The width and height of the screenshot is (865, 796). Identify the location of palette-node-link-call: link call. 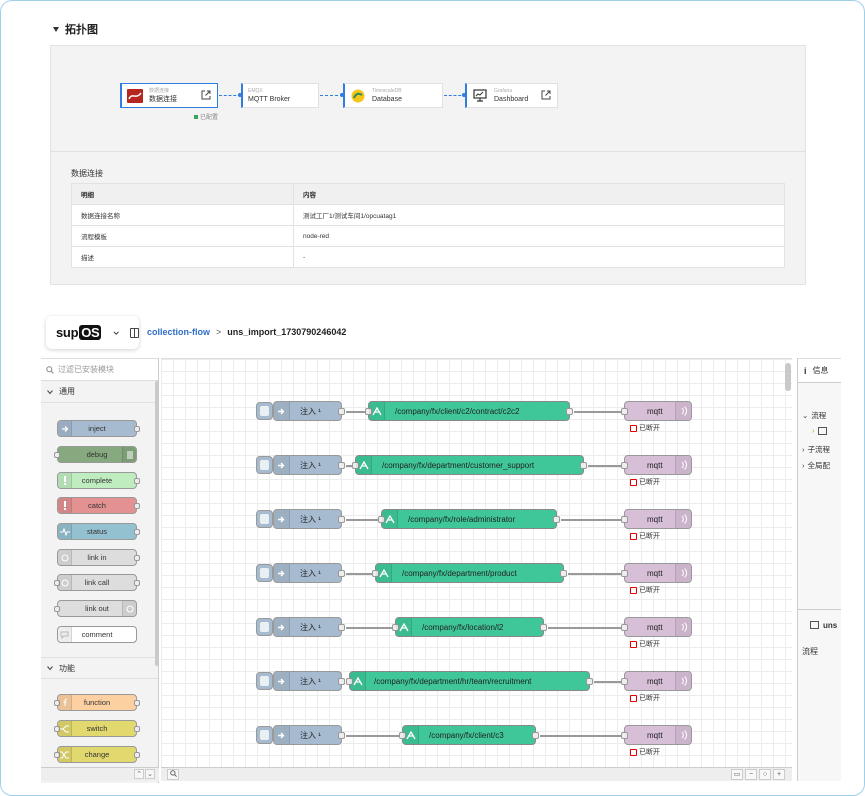
(97, 582).